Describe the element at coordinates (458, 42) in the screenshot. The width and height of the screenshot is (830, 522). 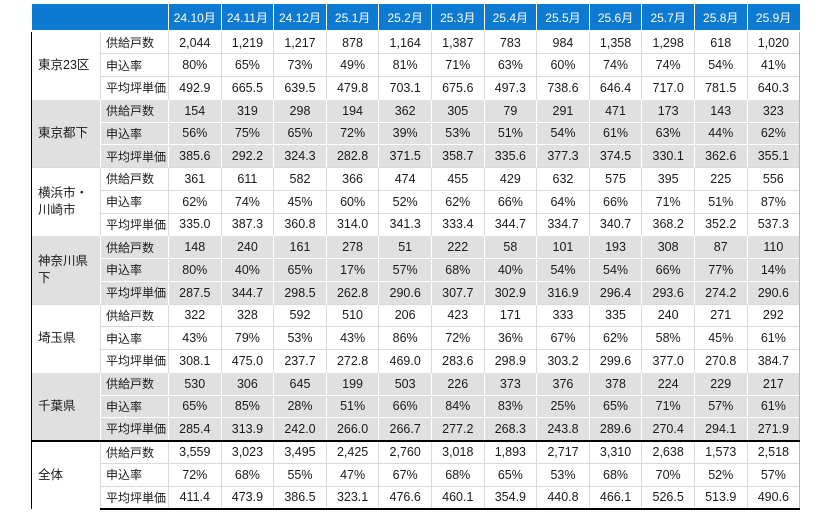
I see `value-cell: 1,387` at that location.